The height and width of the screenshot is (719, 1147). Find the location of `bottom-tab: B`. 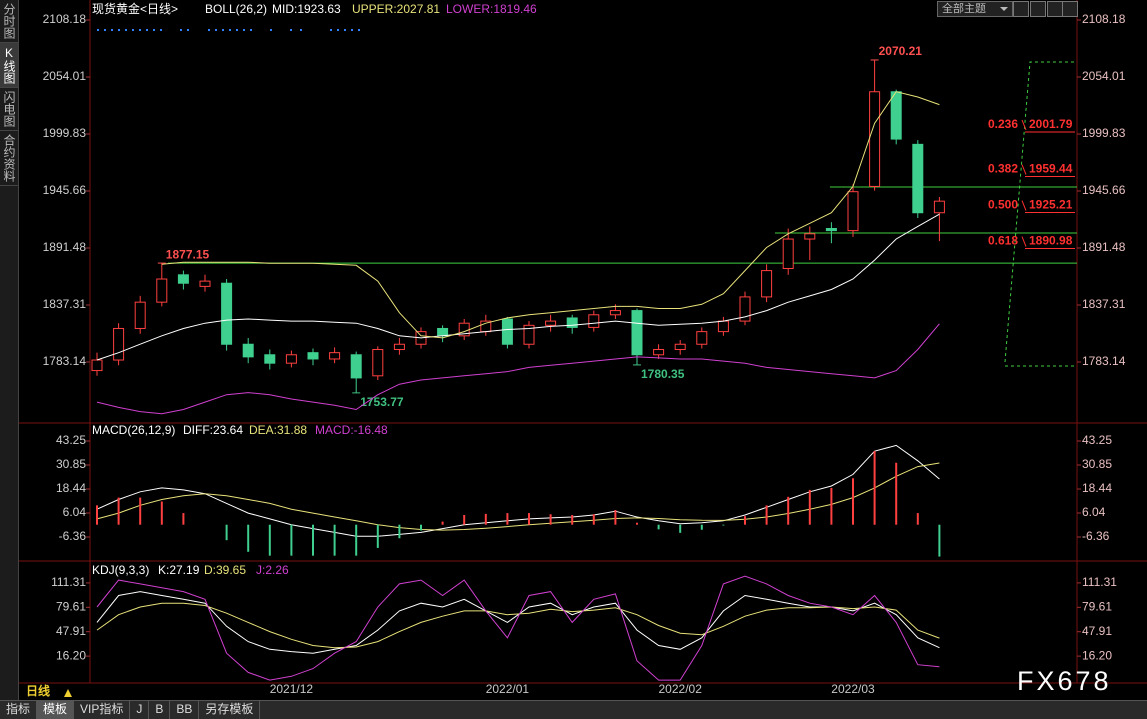

bottom-tab: B is located at coordinates (160, 710).